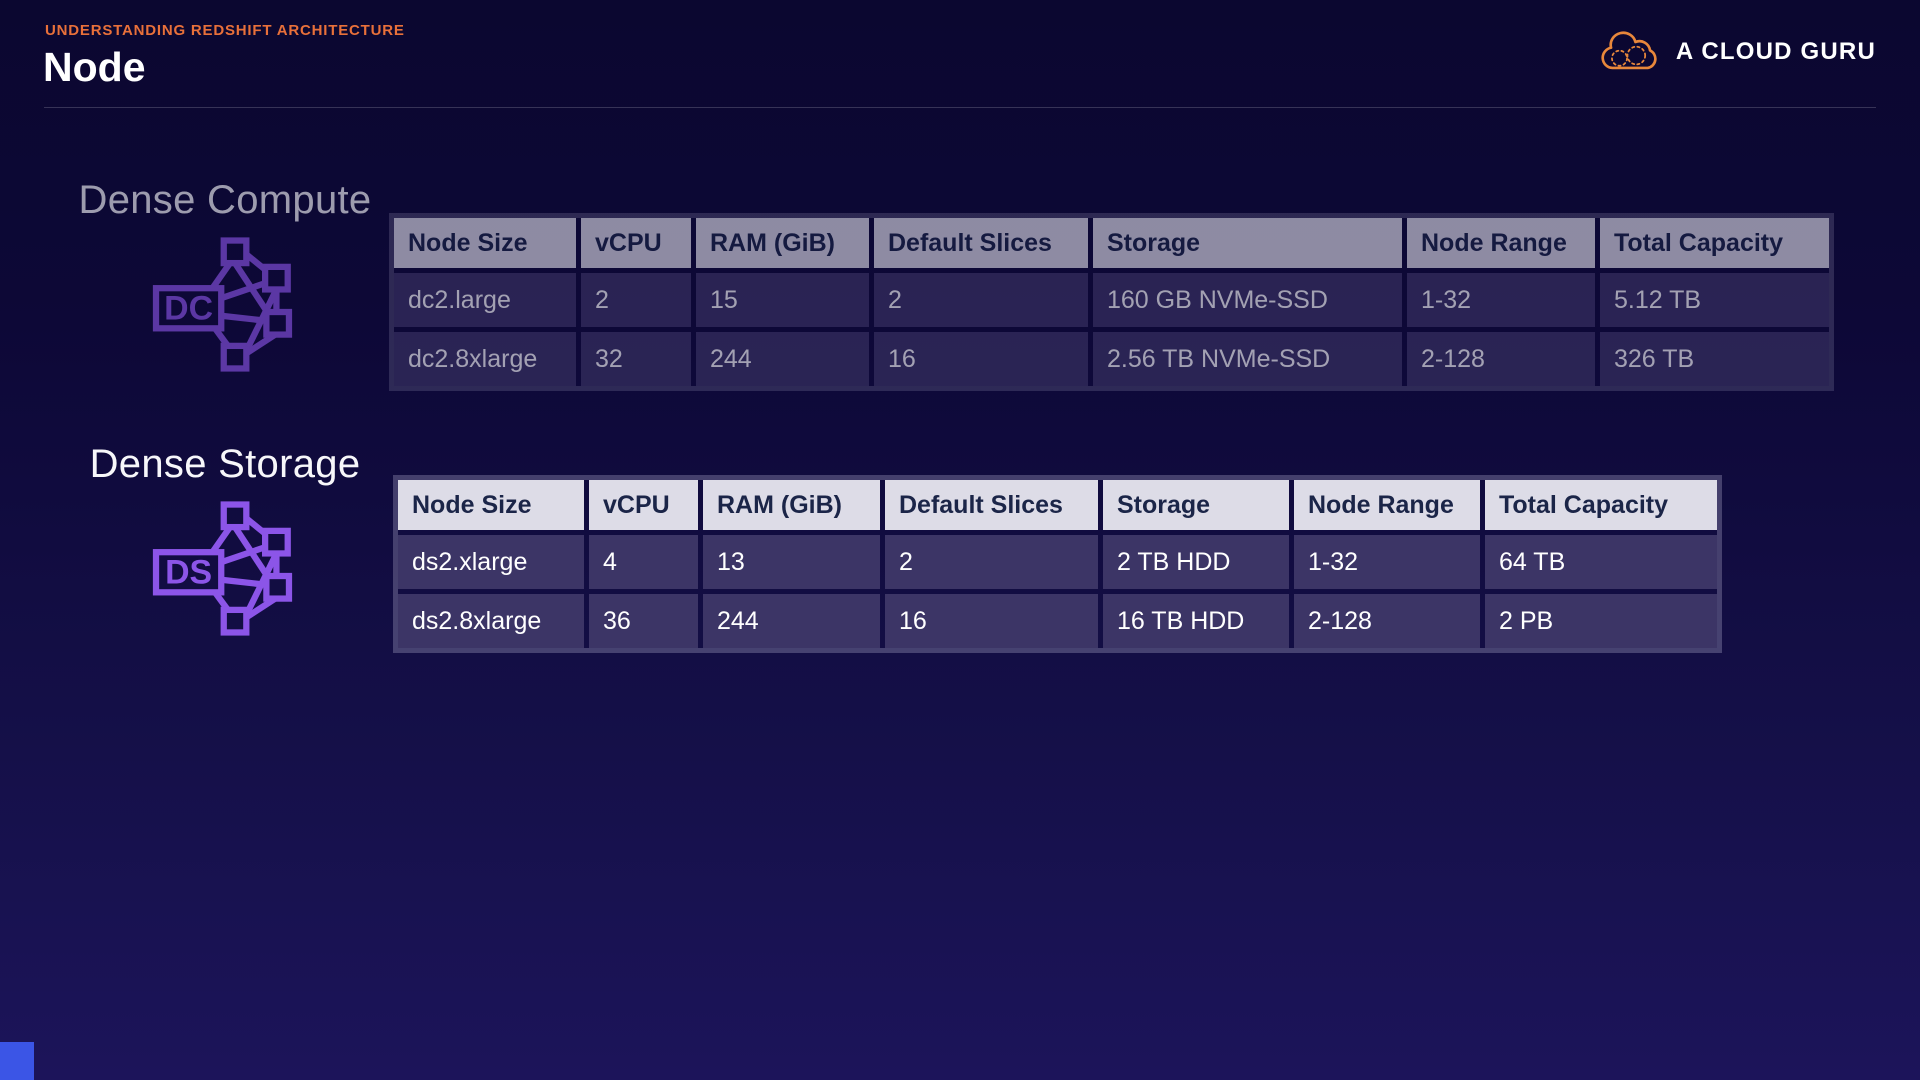  What do you see at coordinates (1247, 359) in the screenshot?
I see `table-cell: 2.56 TB NVMe-SSD` at bounding box center [1247, 359].